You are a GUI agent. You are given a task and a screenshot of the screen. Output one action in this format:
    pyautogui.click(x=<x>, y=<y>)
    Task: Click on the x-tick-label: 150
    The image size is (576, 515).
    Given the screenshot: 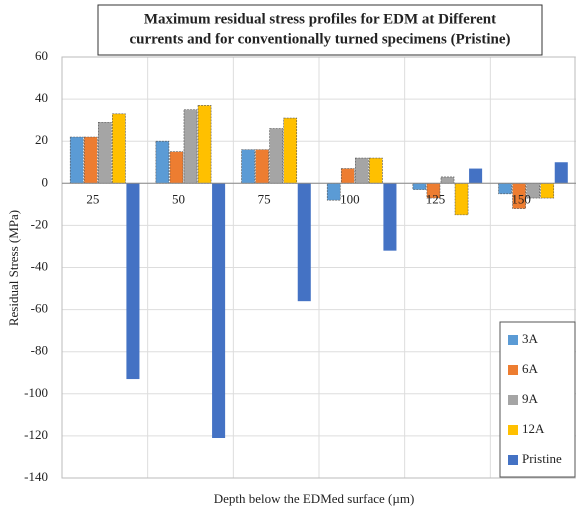 What is the action you would take?
    pyautogui.click(x=521, y=198)
    